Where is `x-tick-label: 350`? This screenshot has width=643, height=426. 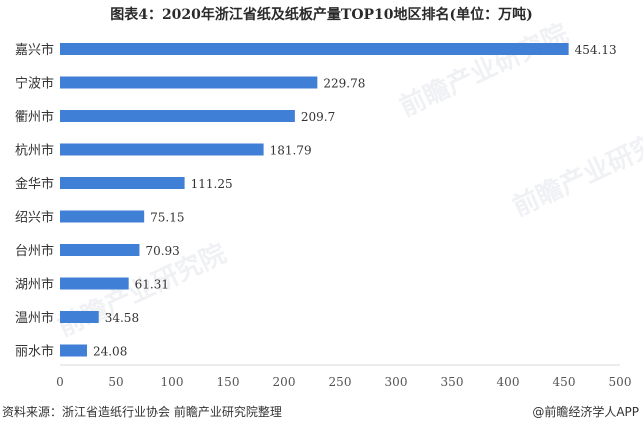
x-tick-label: 350 is located at coordinates (452, 382).